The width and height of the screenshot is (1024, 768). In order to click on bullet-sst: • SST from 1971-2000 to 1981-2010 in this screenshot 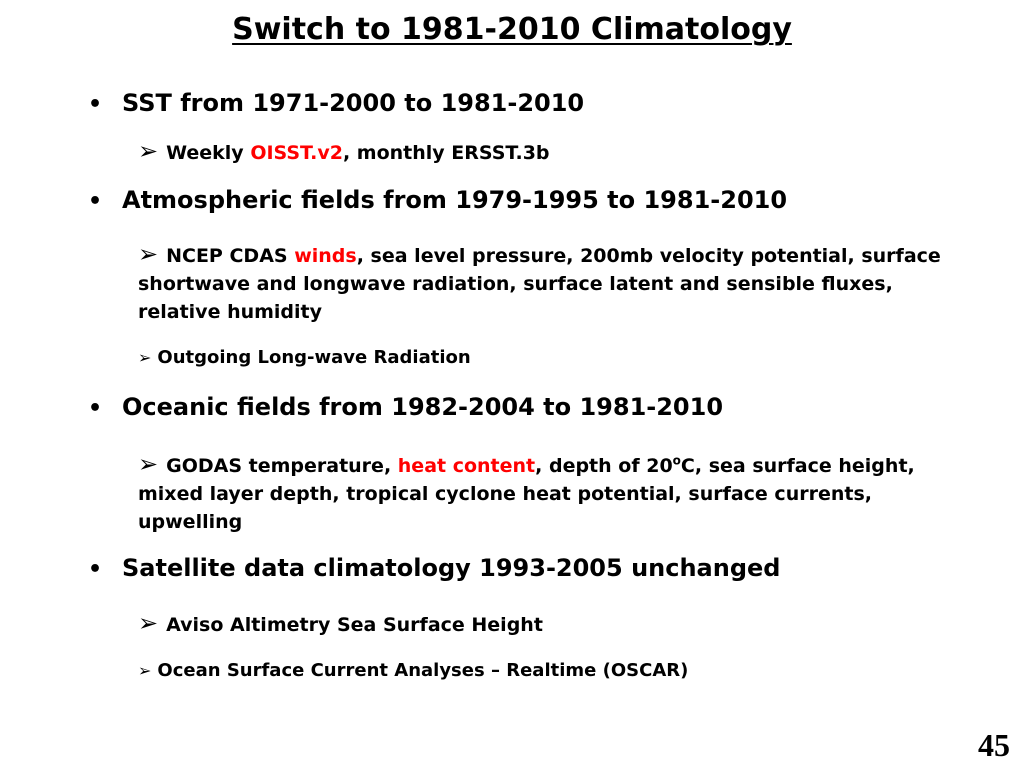, I will do `click(336, 104)`.